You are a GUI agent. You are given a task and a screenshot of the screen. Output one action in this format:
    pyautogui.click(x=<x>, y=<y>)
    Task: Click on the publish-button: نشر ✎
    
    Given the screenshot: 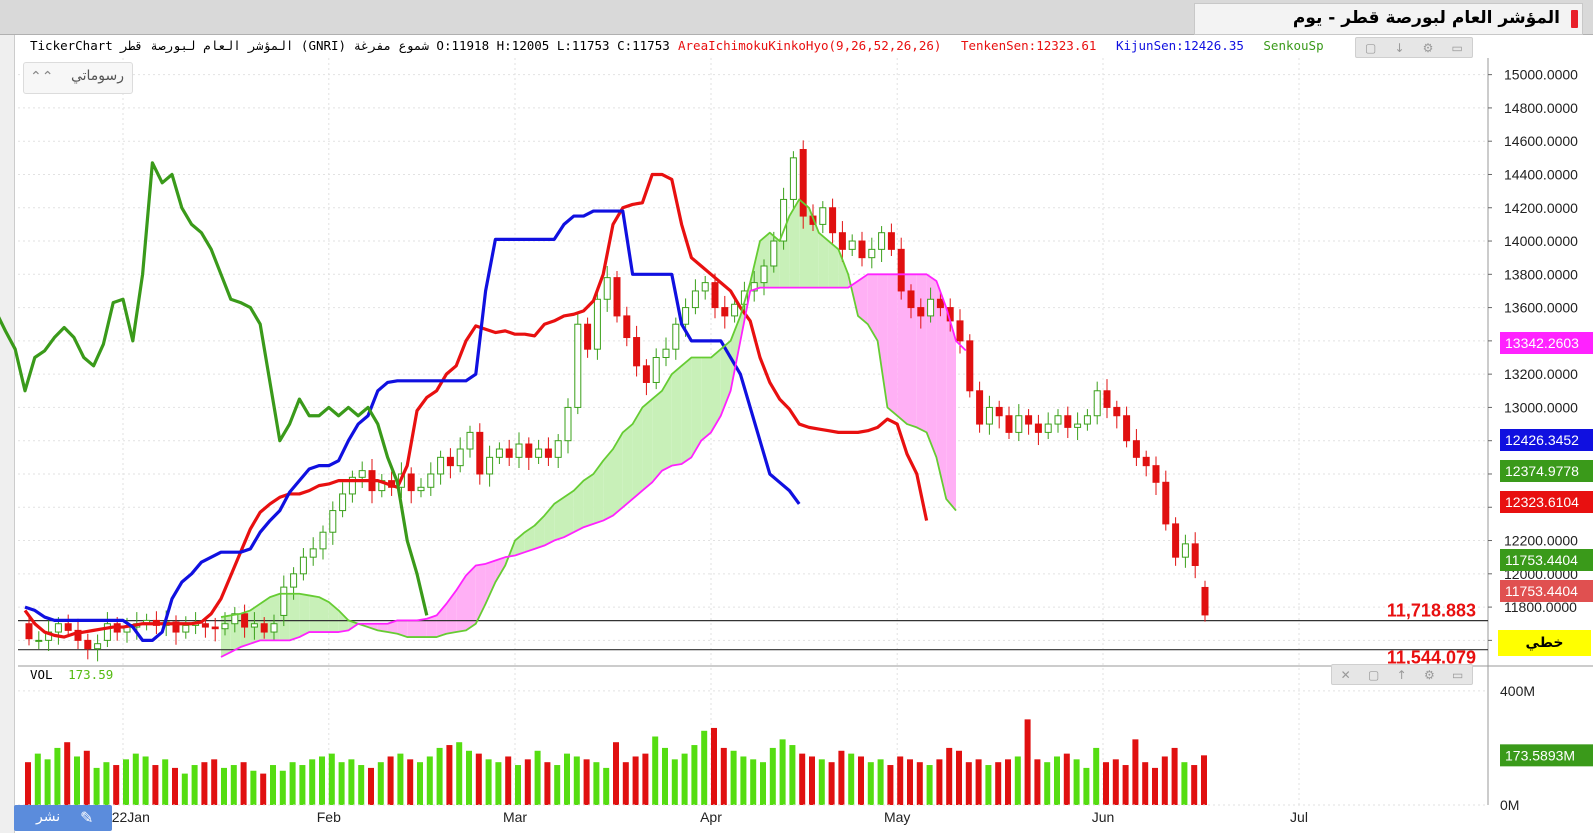 What is the action you would take?
    pyautogui.click(x=63, y=818)
    